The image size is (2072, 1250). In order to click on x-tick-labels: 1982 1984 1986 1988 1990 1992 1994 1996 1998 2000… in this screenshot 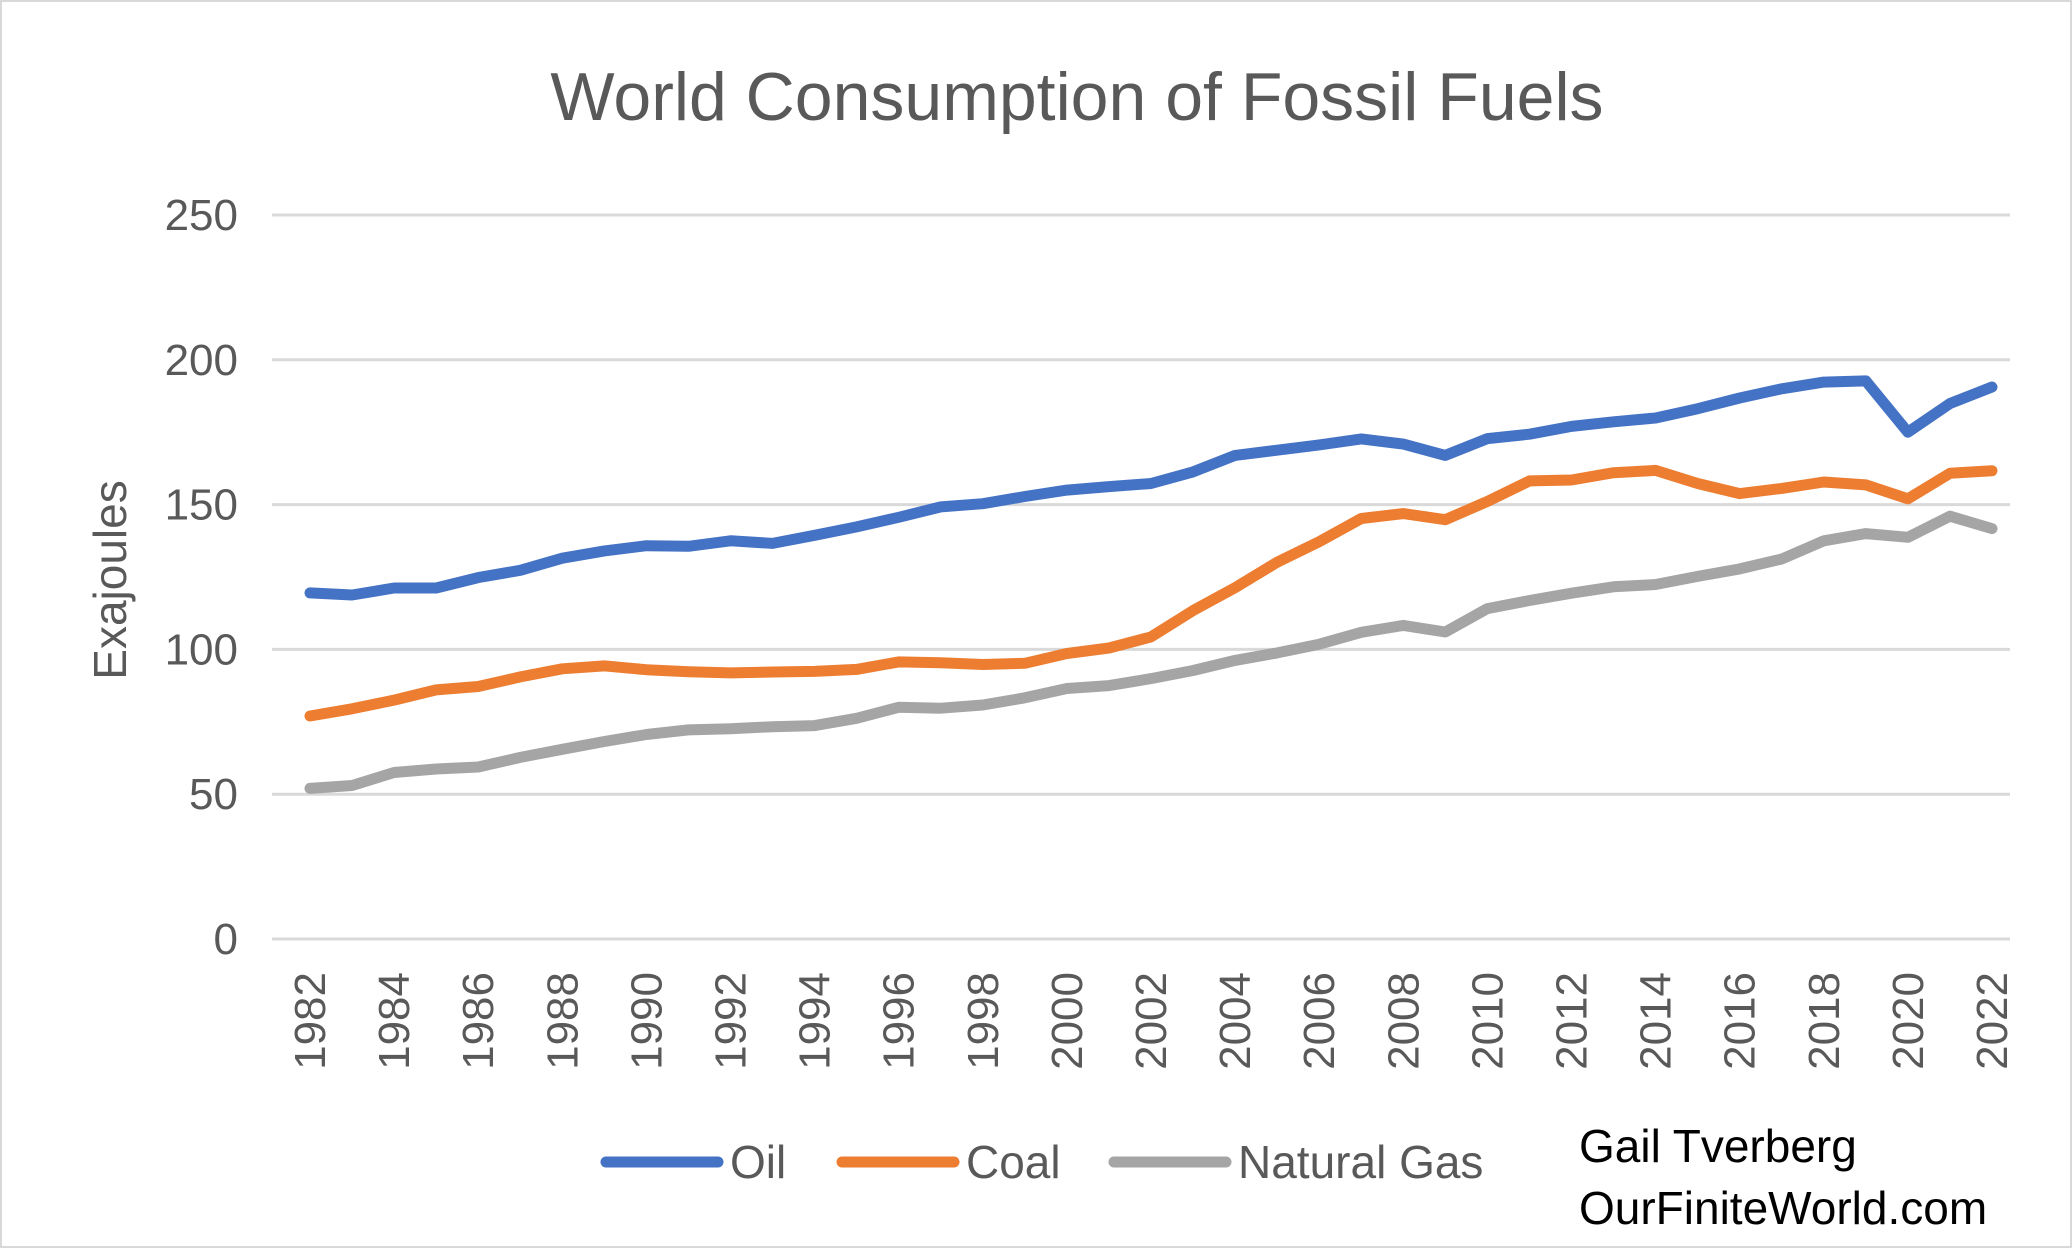, I will do `click(1151, 1021)`.